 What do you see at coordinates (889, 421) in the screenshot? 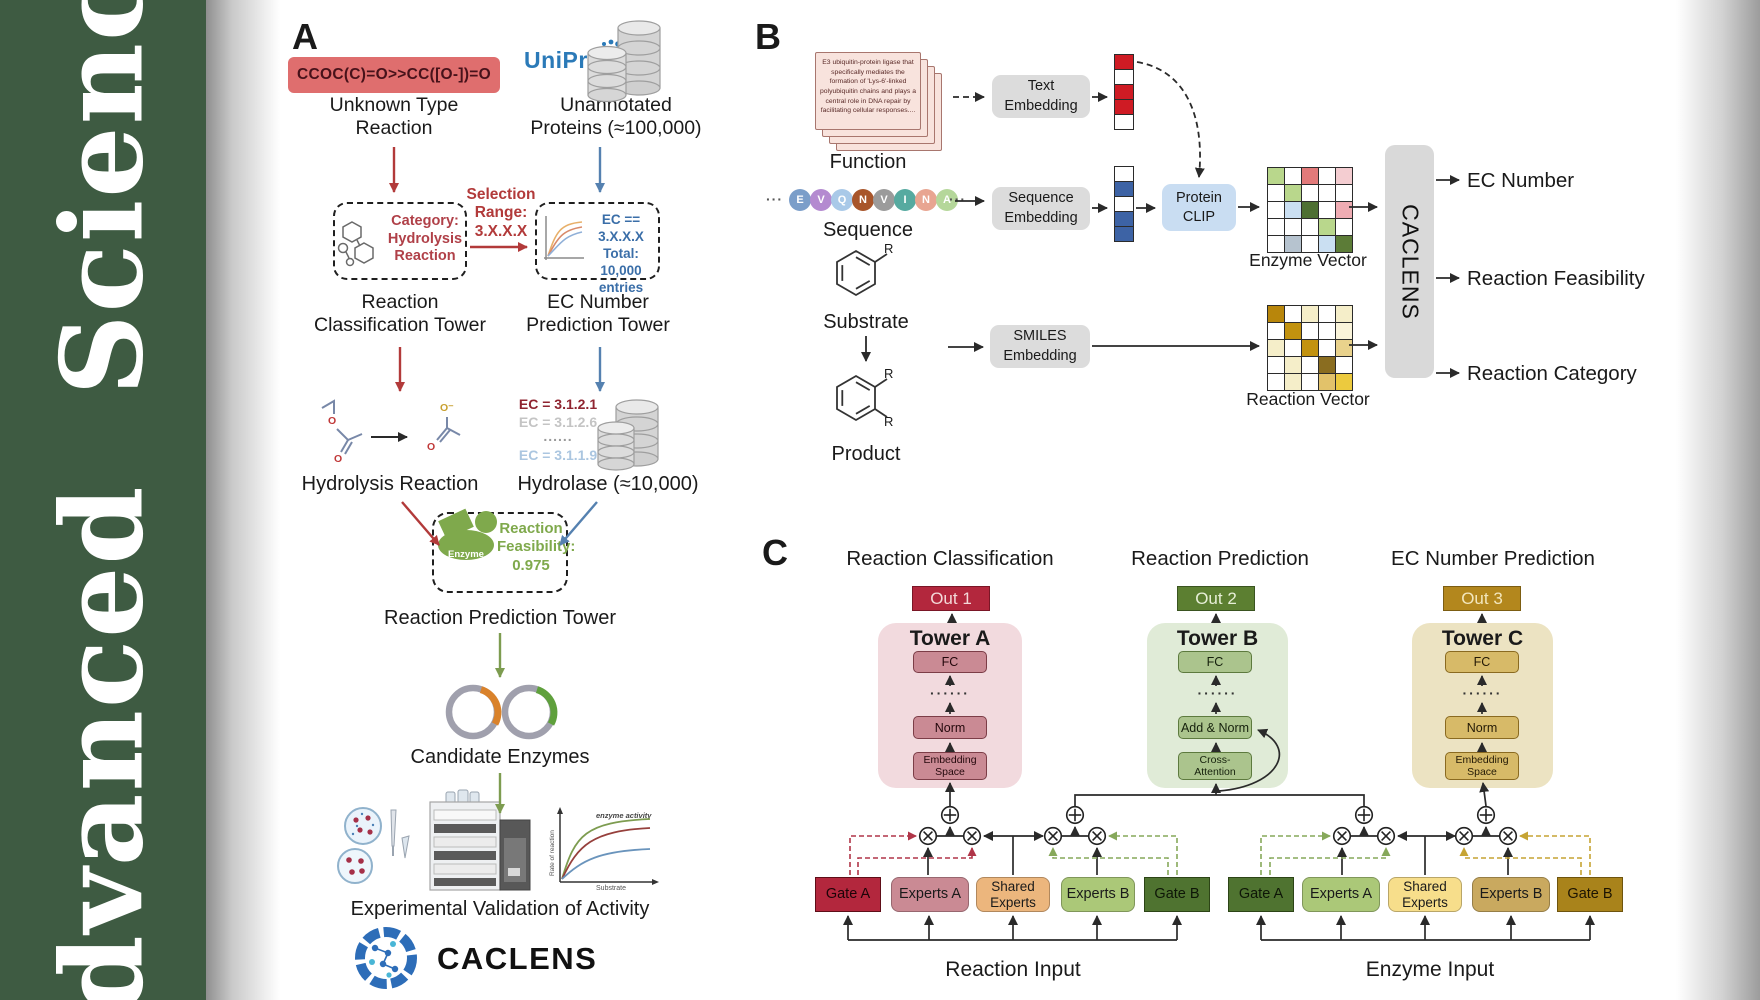
I see `r-group-label: R` at bounding box center [889, 421].